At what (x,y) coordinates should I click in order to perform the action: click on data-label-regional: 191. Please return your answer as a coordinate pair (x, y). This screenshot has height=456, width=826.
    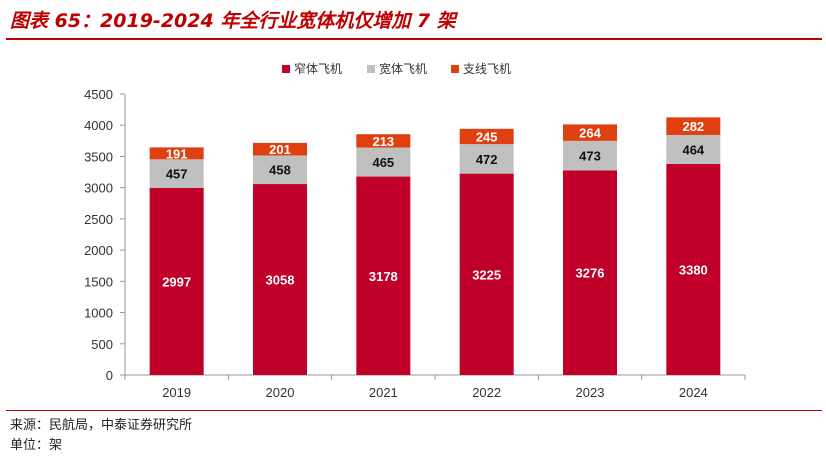
    Looking at the image, I should click on (177, 153).